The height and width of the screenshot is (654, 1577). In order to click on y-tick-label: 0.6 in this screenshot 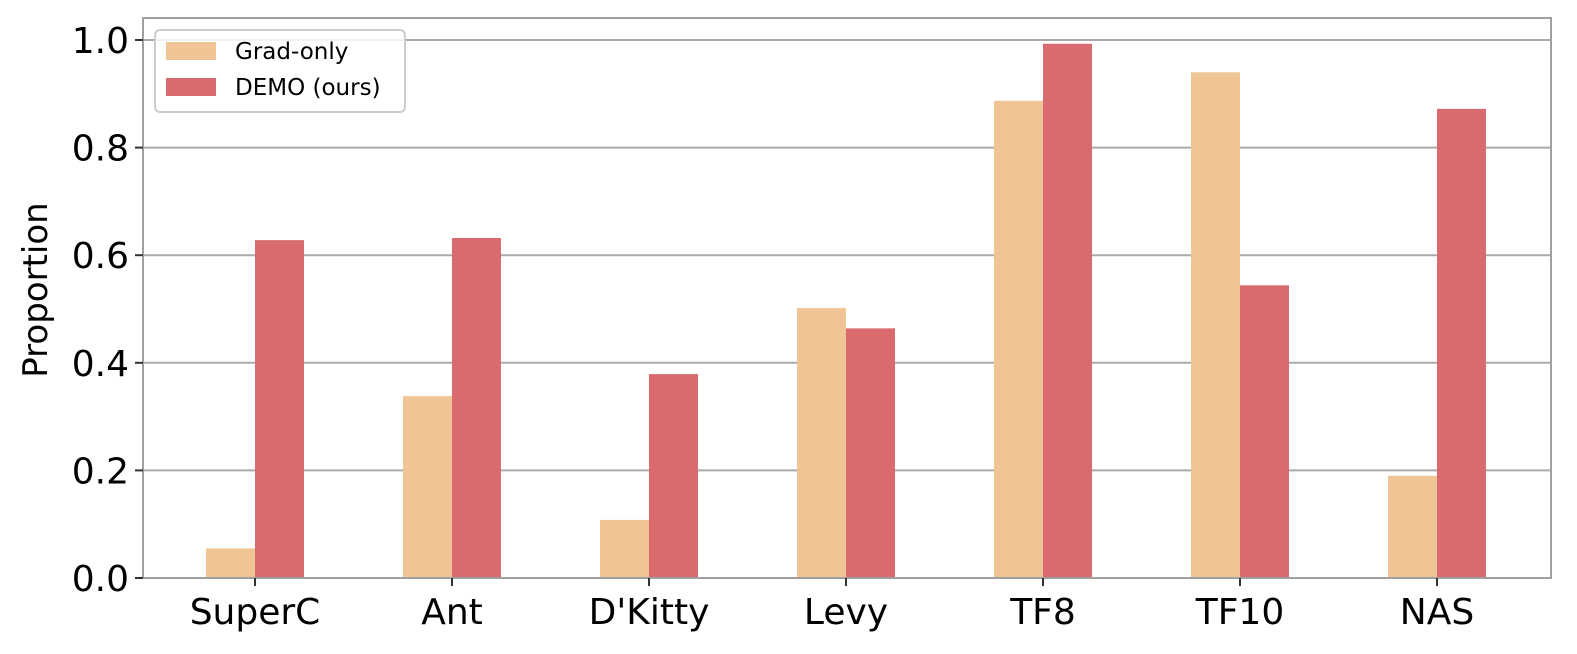, I will do `click(100, 256)`.